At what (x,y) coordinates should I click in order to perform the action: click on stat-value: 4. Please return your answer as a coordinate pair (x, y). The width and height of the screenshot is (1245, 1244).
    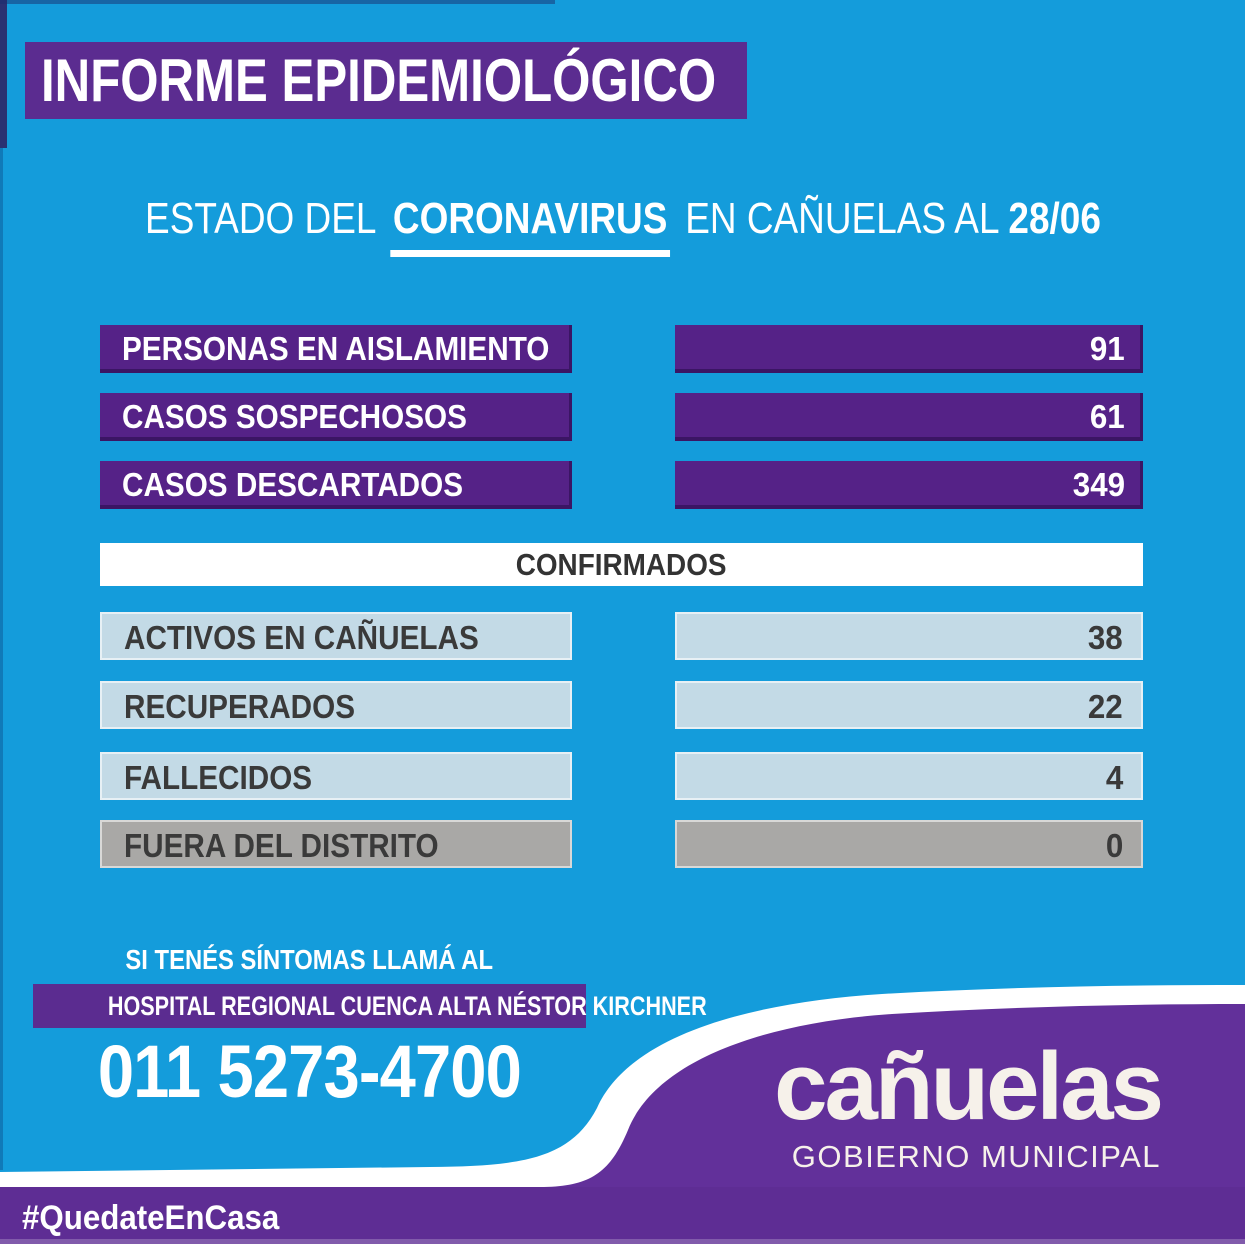
    Looking at the image, I should click on (1114, 777).